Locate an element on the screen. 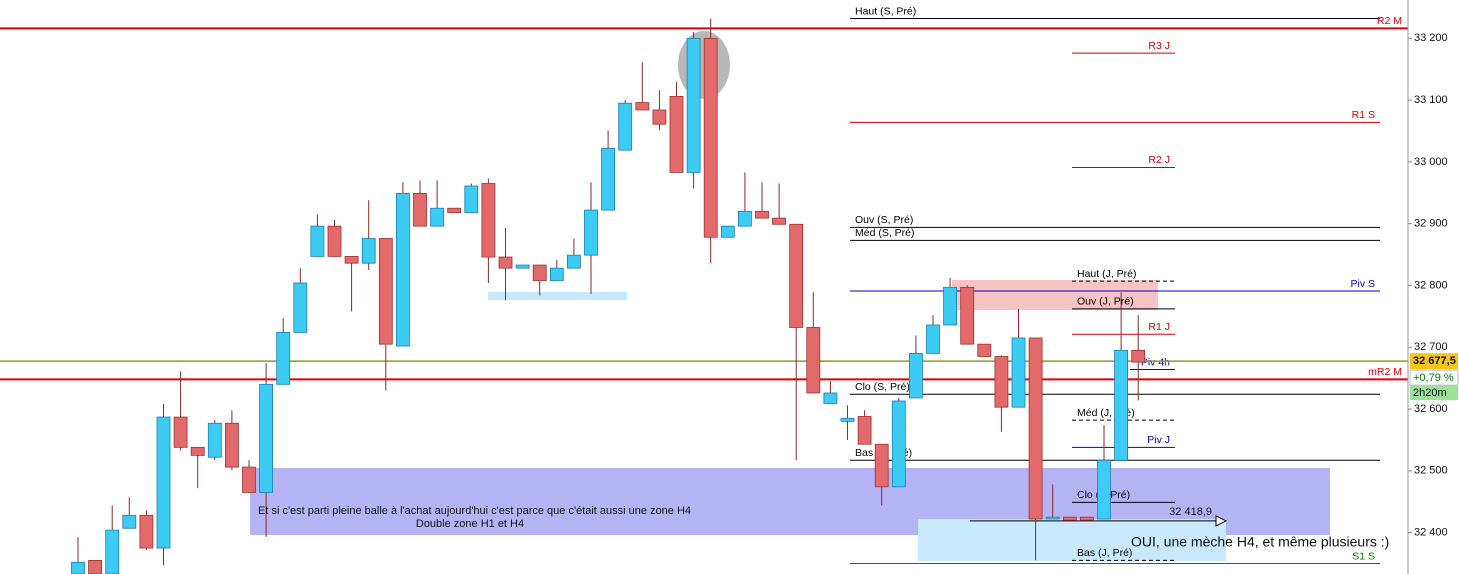 The image size is (1459, 574). zone-wick is located at coordinates (1072, 540).